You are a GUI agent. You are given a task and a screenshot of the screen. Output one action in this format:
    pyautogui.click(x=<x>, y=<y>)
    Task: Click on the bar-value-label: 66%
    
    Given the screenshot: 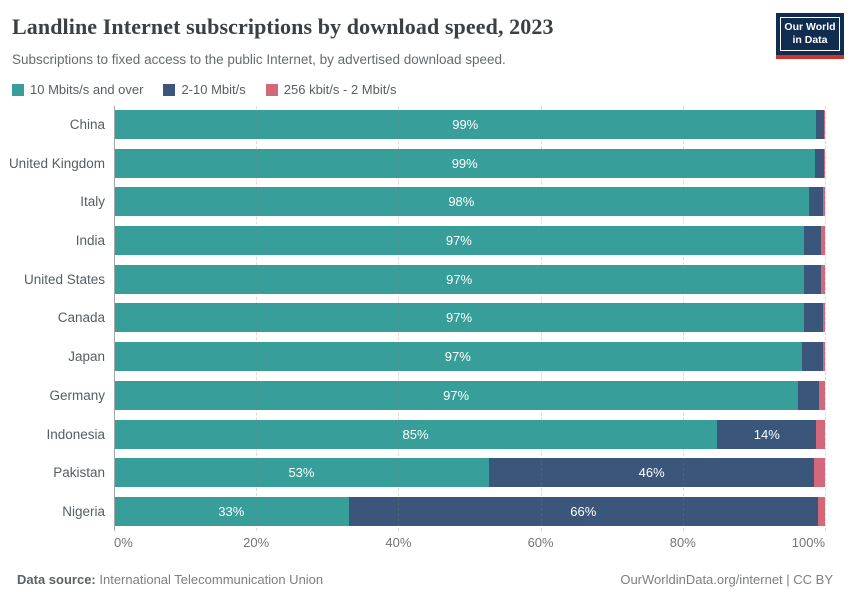 What is the action you would take?
    pyautogui.click(x=583, y=511)
    